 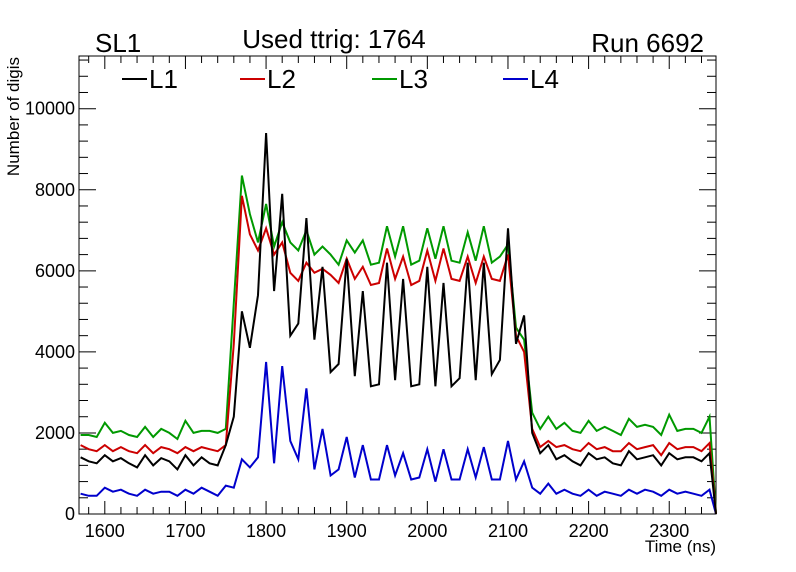 I want to click on legend-label-l1: L1, so click(x=163, y=79).